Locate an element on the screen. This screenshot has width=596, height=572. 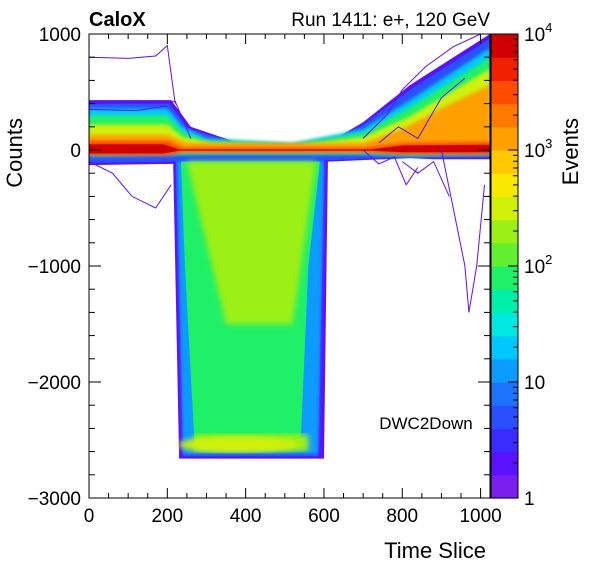
x-tick-label: 400 is located at coordinates (246, 516).